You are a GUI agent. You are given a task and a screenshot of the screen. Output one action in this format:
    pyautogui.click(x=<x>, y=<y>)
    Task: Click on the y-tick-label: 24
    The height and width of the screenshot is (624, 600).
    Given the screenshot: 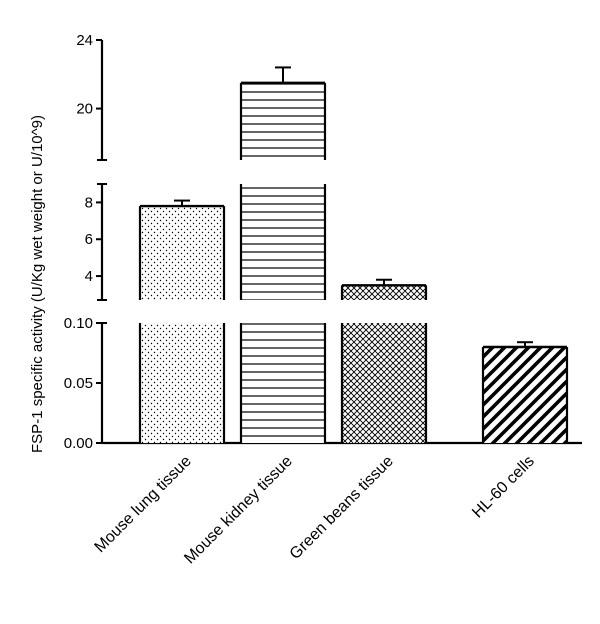 What is the action you would take?
    pyautogui.click(x=84, y=40)
    